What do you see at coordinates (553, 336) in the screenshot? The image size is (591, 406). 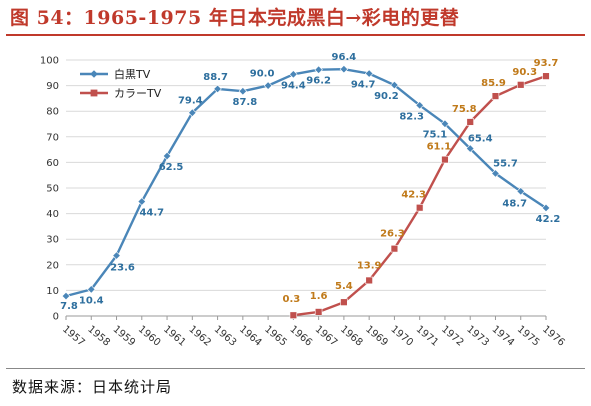 I see `x-tick-label: 1976` at bounding box center [553, 336].